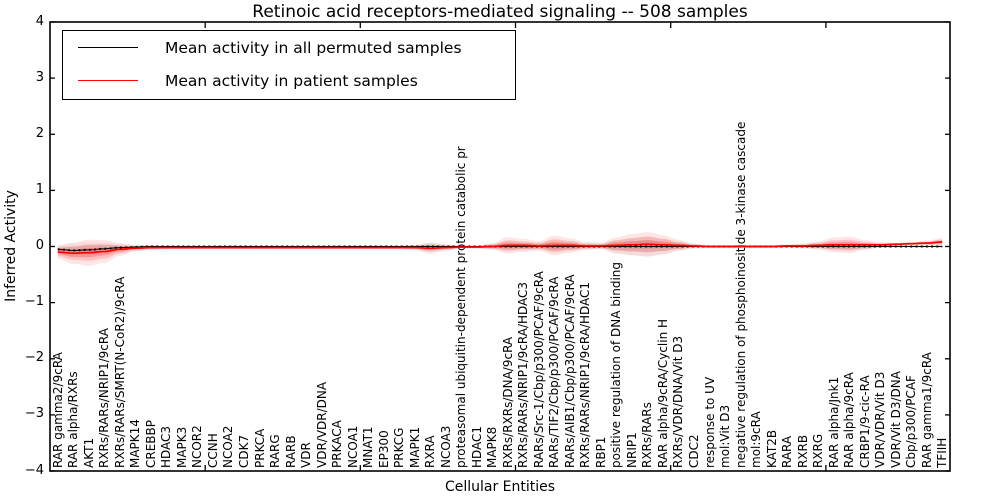 This screenshot has width=1000, height=500. Describe the element at coordinates (108, 80) in the screenshot. I see `legend-line-sample-red` at that location.